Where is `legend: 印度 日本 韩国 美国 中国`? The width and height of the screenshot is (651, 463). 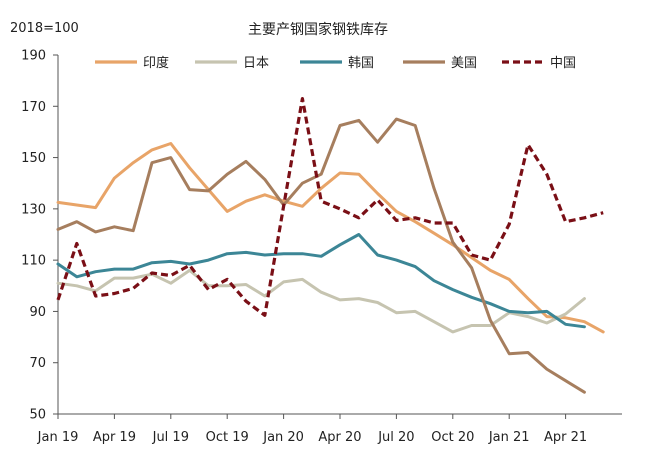
legend: 印度 日本 韩国 美国 中国 is located at coordinates (335, 63).